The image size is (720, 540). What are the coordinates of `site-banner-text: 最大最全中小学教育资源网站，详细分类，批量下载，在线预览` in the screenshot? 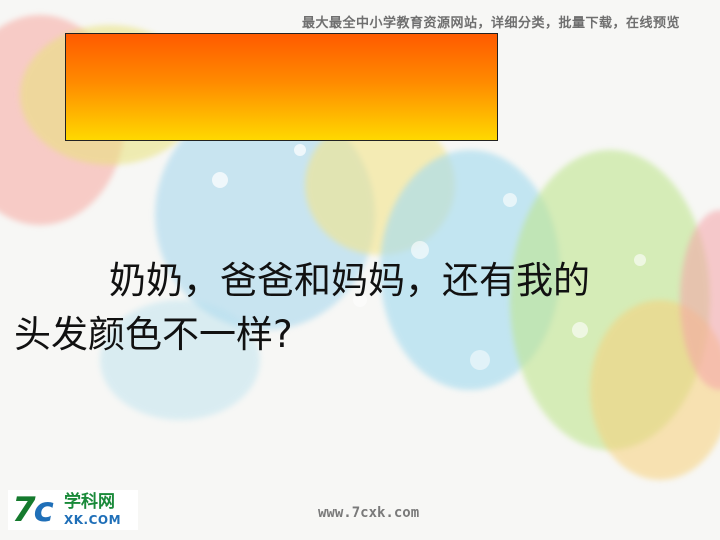 It's located at (490, 23).